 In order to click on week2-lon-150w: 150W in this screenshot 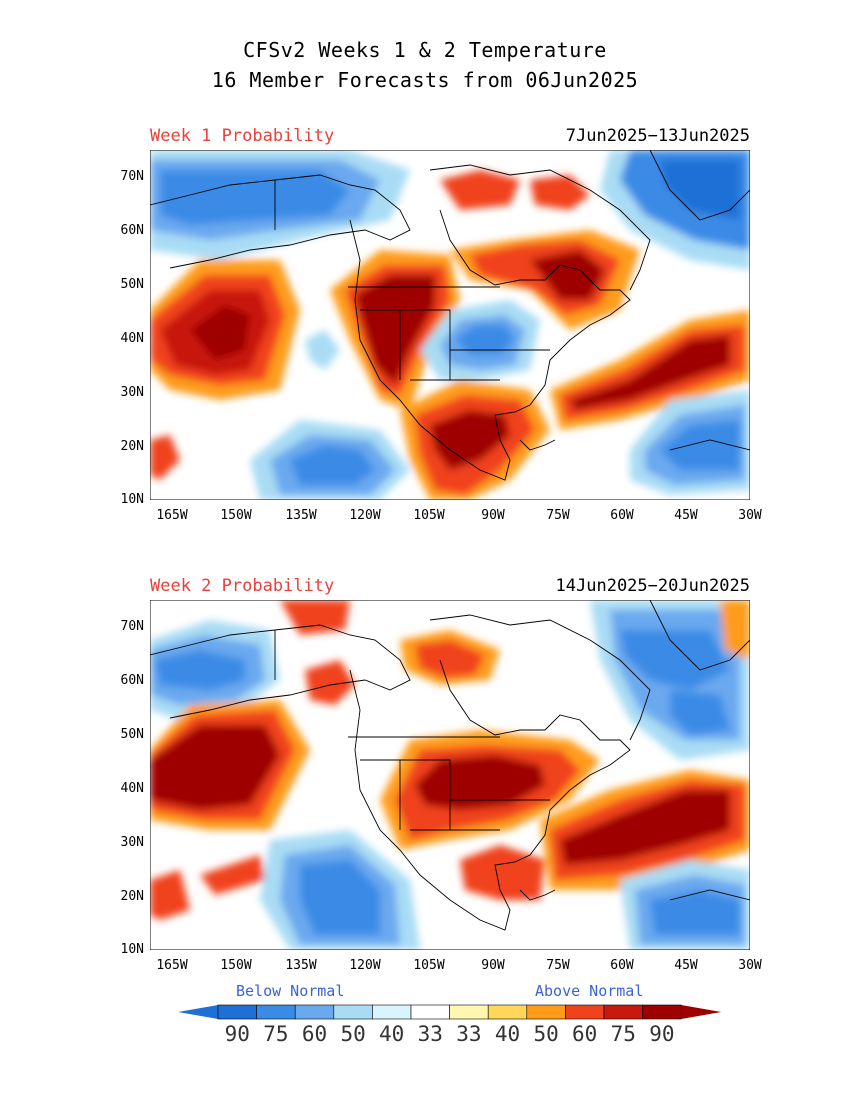, I will do `click(236, 965)`.